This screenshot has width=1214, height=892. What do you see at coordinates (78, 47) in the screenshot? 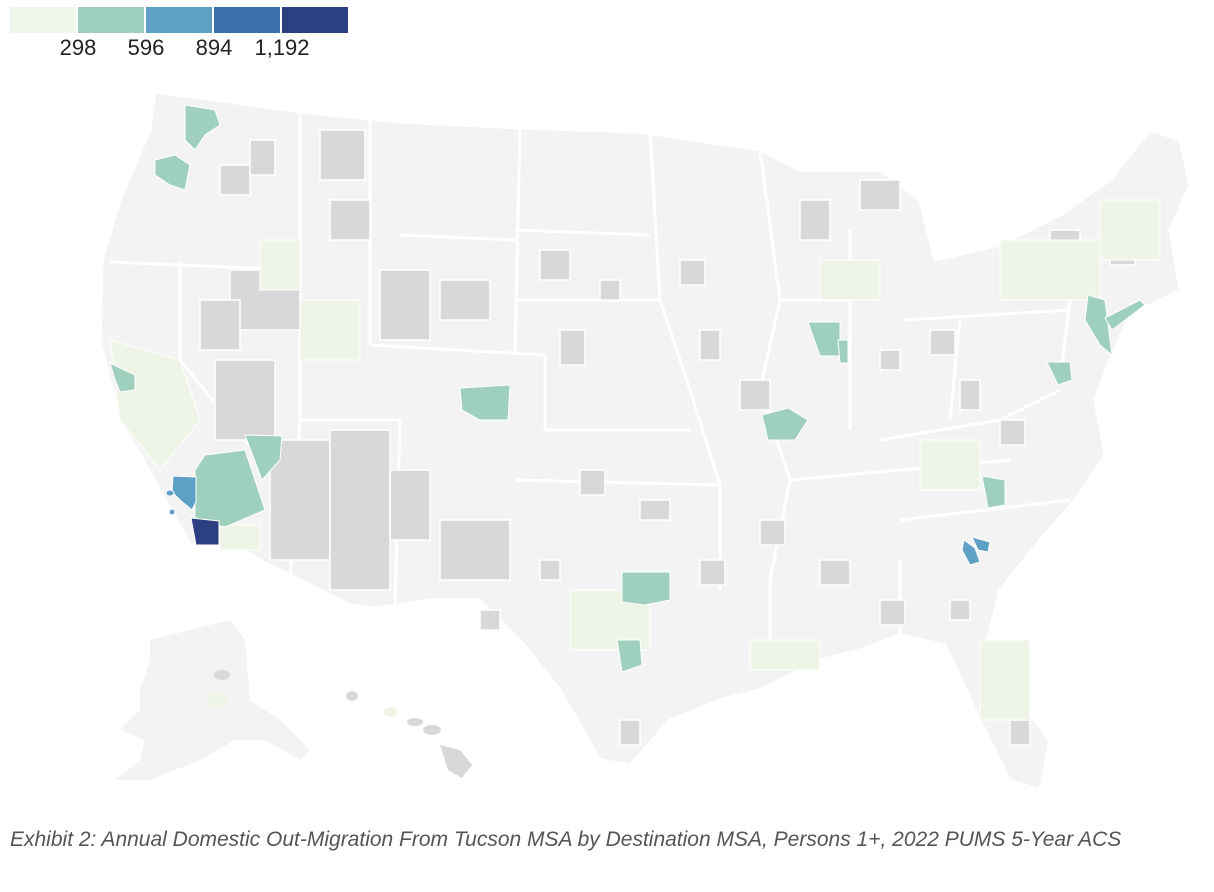
I see `legend-tick: 298` at bounding box center [78, 47].